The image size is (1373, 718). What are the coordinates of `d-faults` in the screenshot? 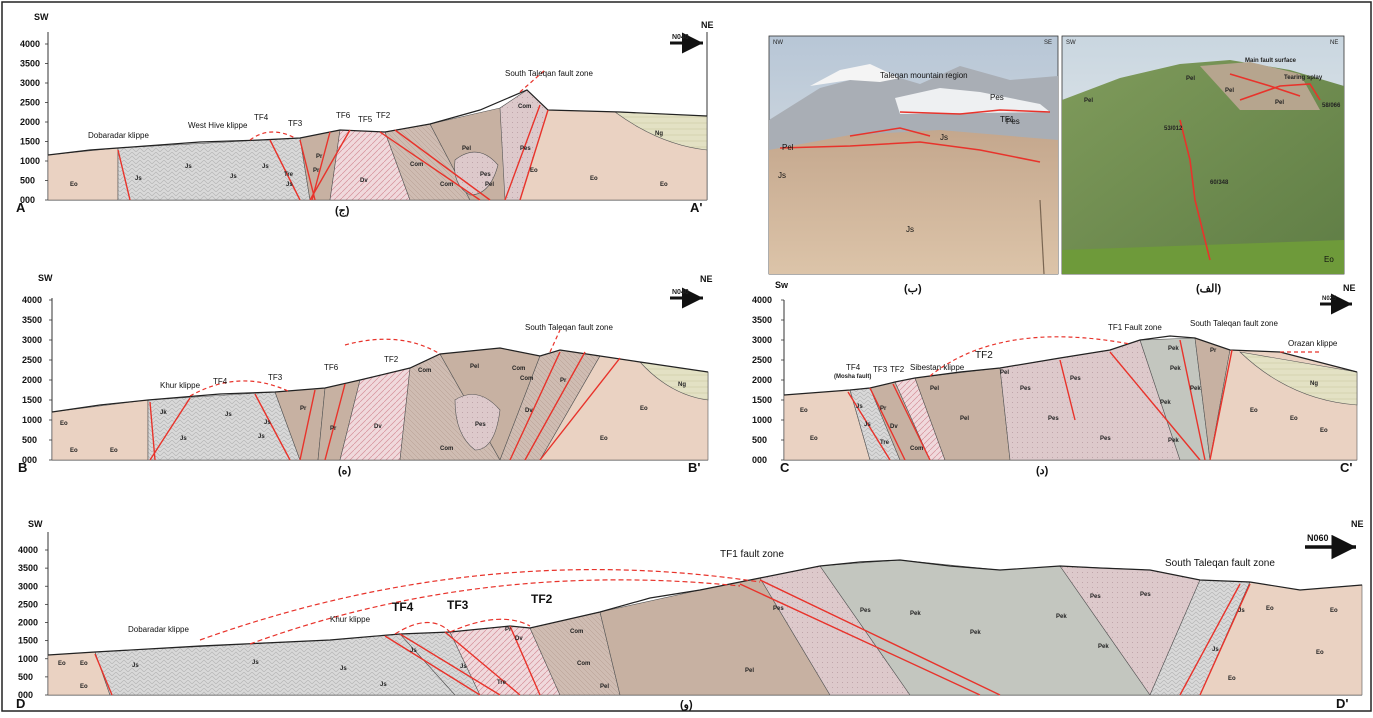 It's located at (672, 637).